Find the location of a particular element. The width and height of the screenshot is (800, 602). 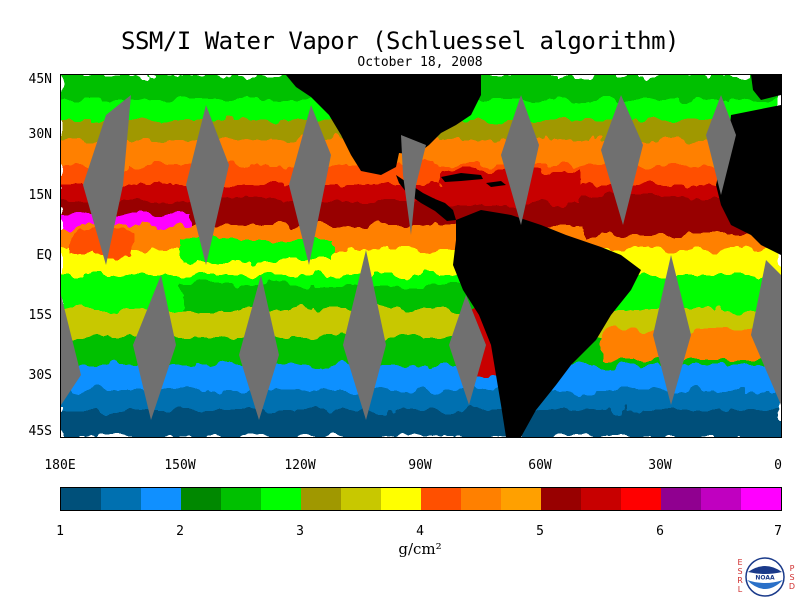

lat-label-eq: EQ is located at coordinates (44, 255).